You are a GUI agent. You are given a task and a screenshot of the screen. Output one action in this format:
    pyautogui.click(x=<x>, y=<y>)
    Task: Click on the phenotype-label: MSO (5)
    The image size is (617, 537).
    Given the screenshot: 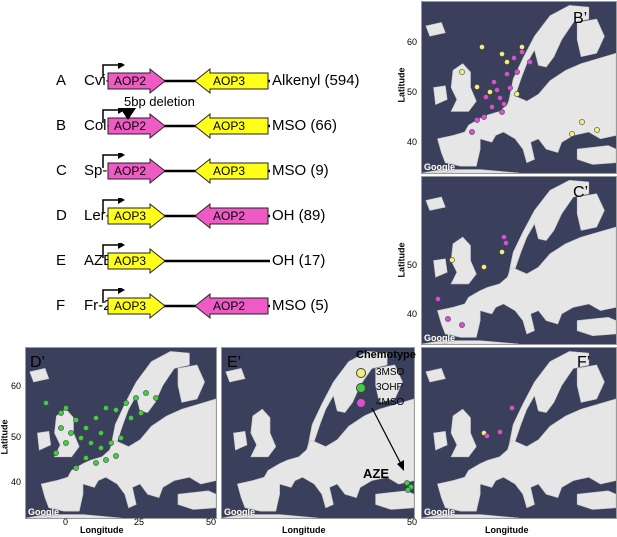 What is the action you would take?
    pyautogui.click(x=300, y=305)
    